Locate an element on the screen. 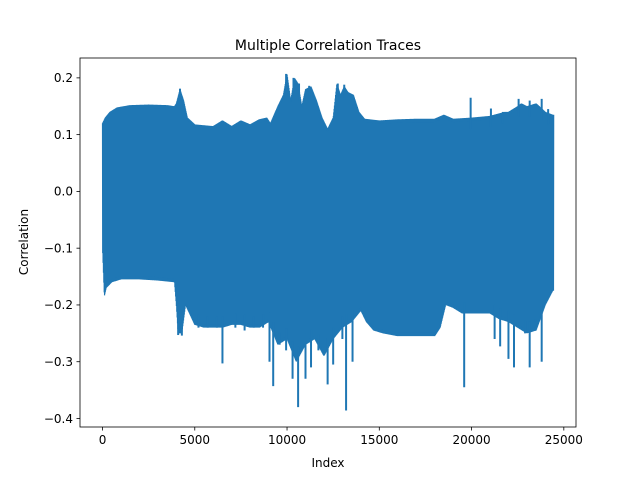 Image resolution: width=640 pixels, height=480 pixels. y-axis: 0.2 0.1 0.0 −0.1 −0.2 −0.3 −0.4 is located at coordinates (62, 248).